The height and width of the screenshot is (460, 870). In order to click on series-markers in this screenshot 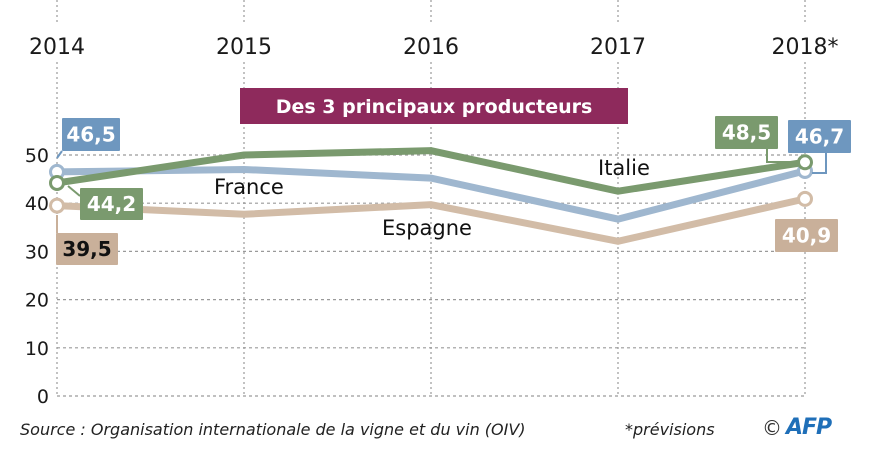, I will do `click(431, 184)`.